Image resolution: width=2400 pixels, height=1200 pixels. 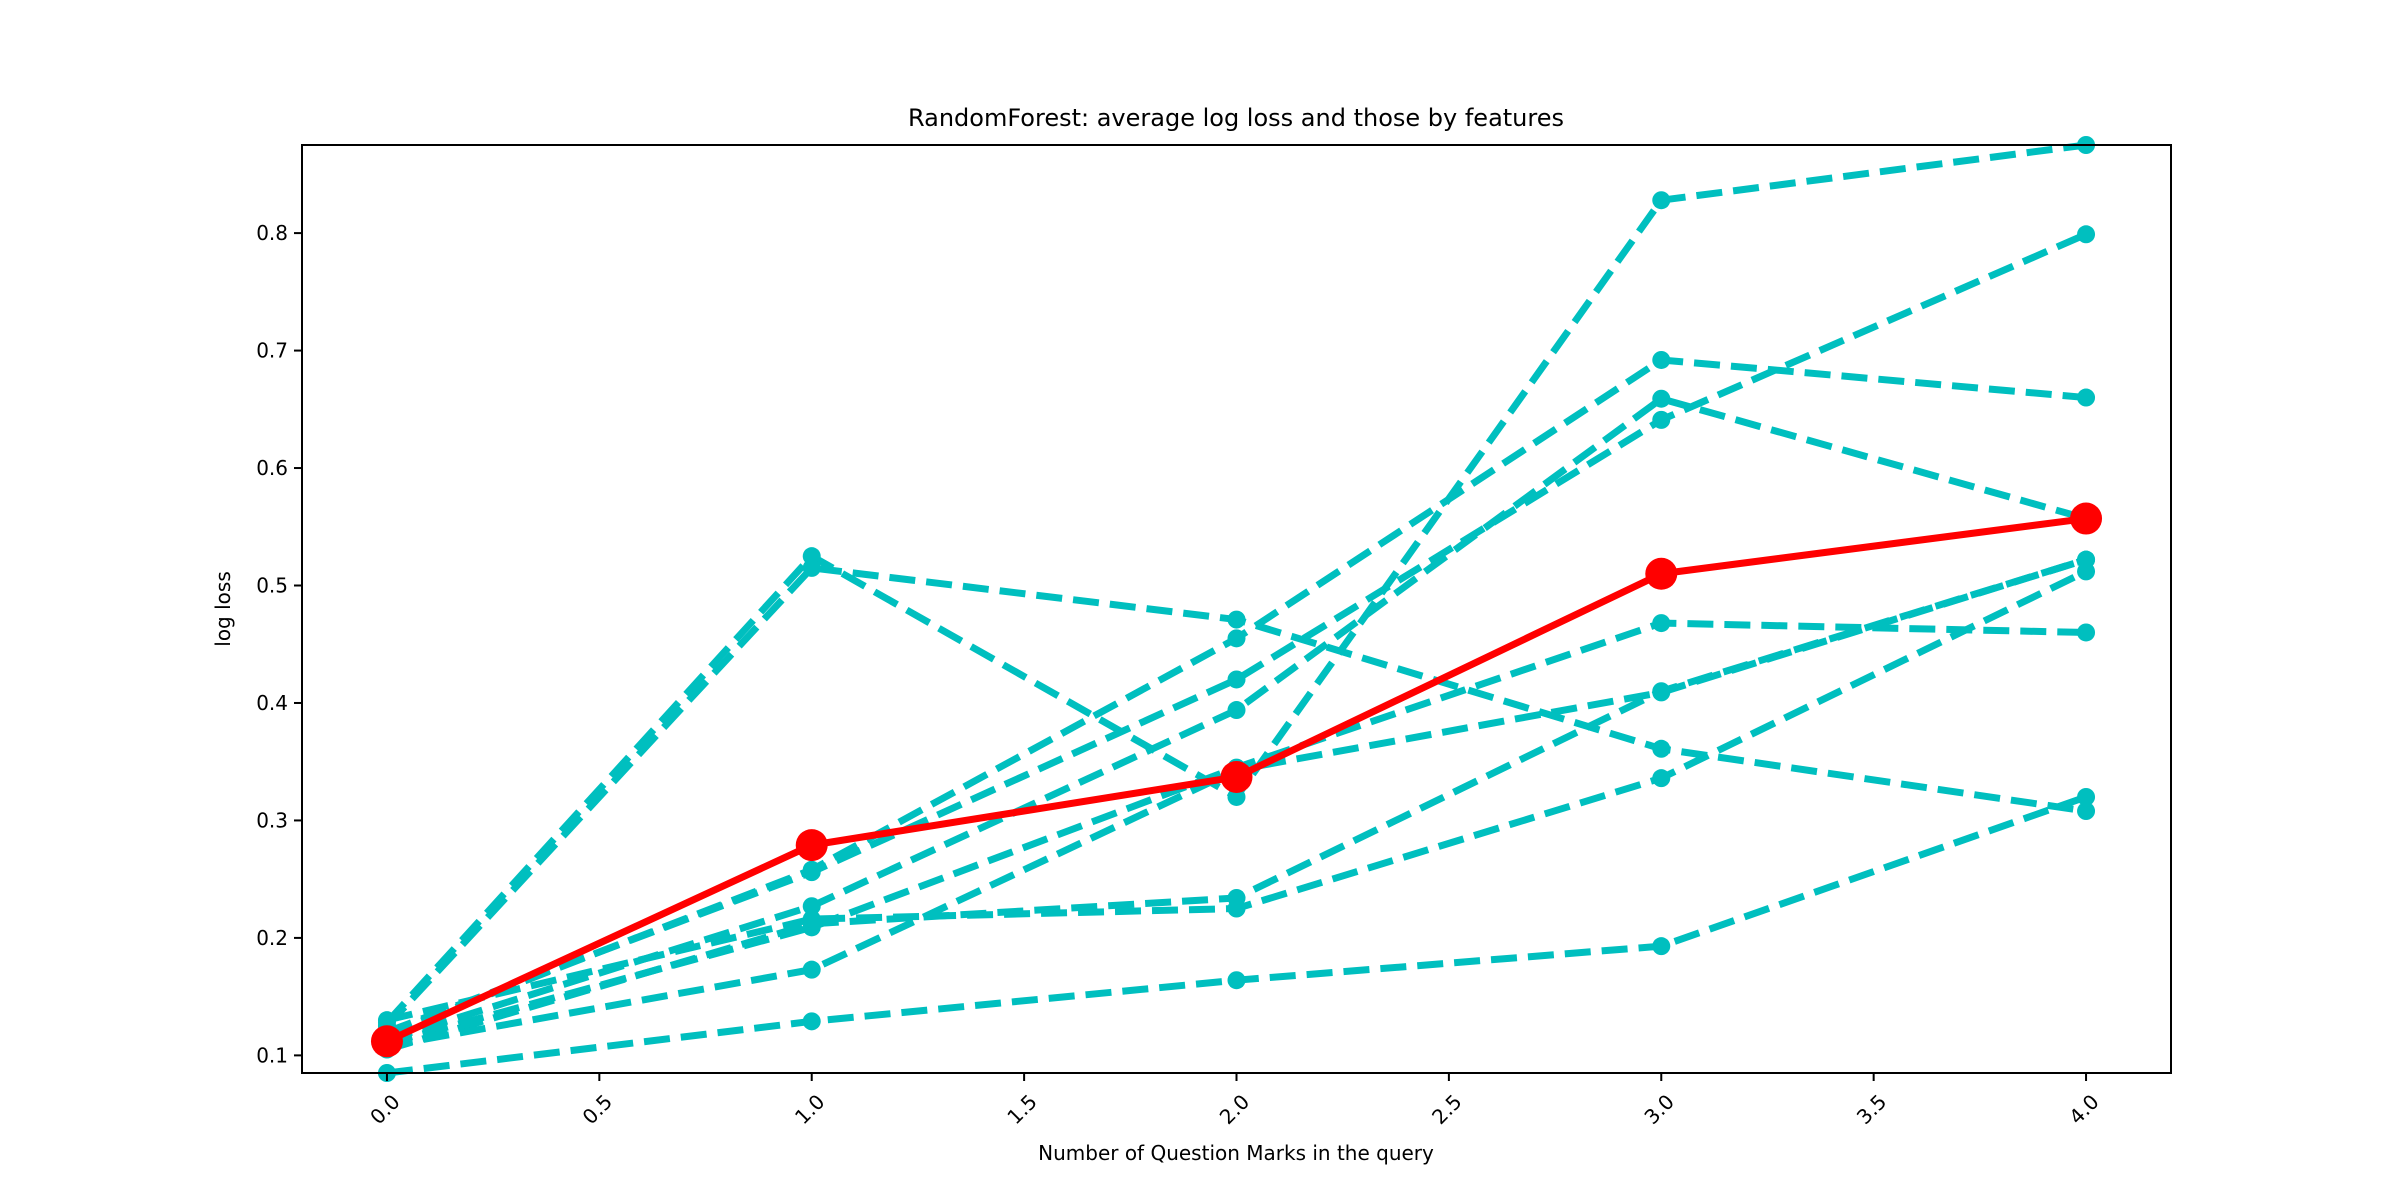 What do you see at coordinates (1236, 1153) in the screenshot?
I see `x-axis-label: Number of Question Marks in the query` at bounding box center [1236, 1153].